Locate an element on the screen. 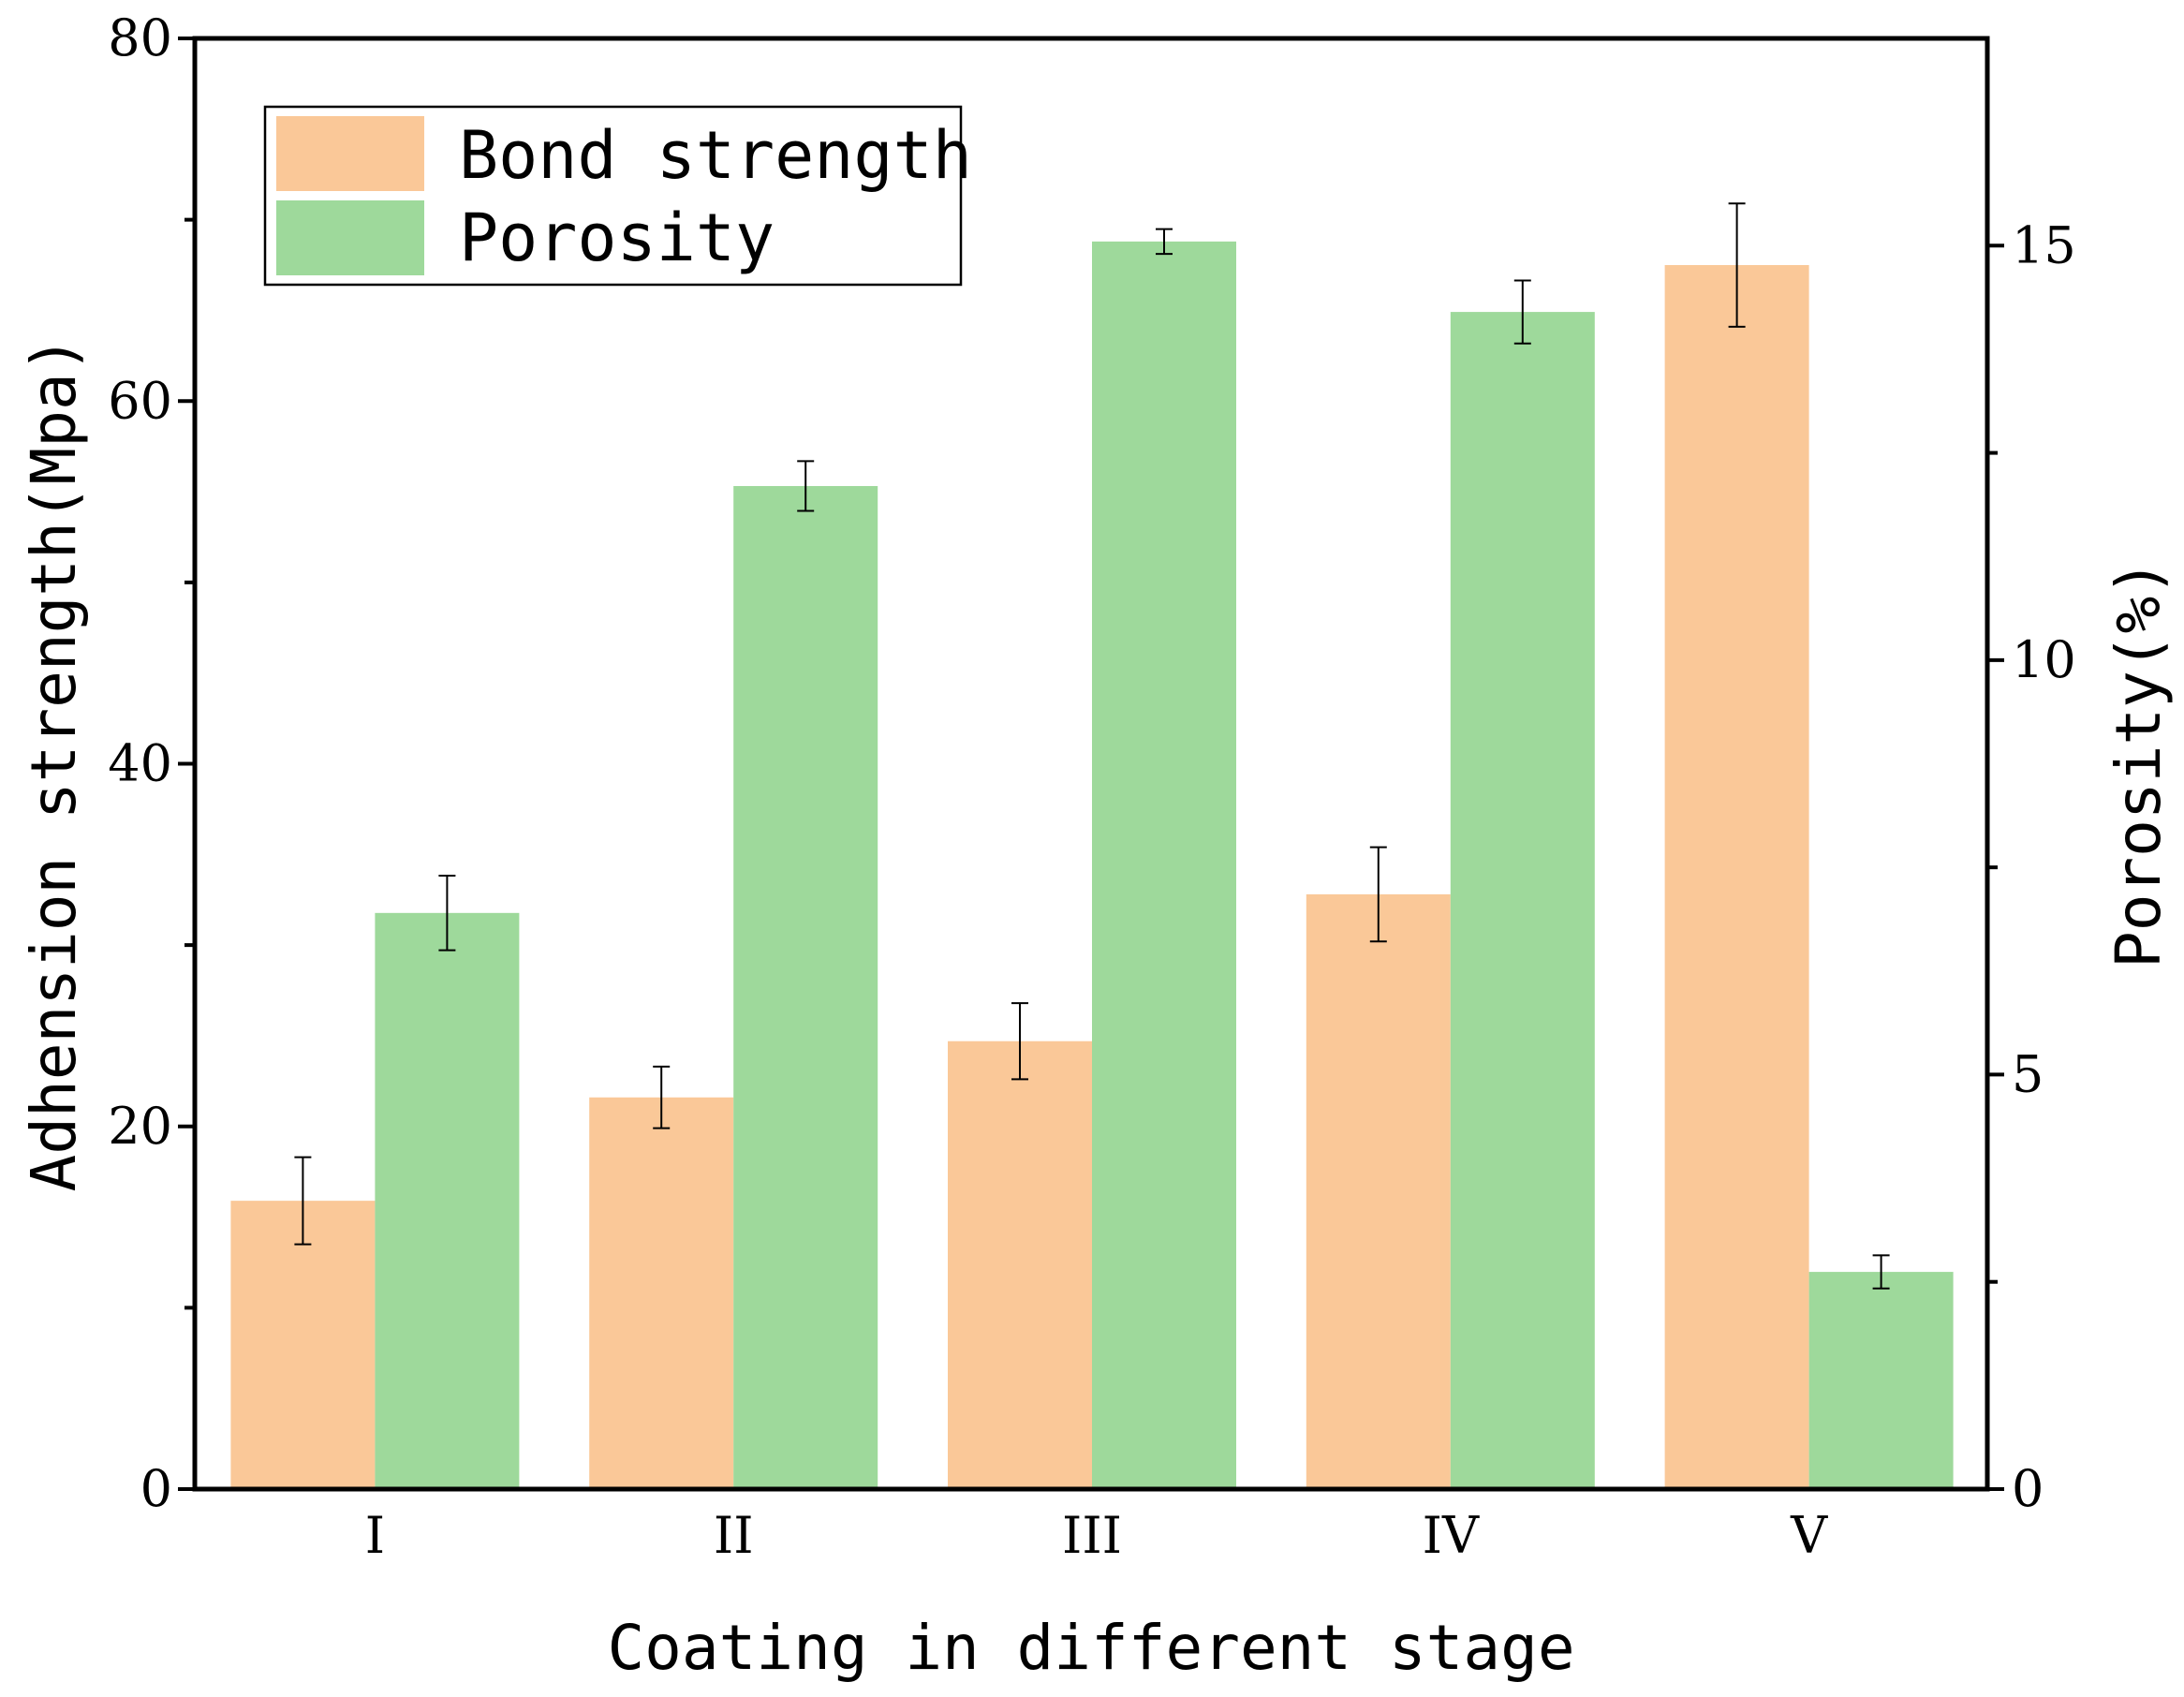 This screenshot has width=2184, height=1697. right-y-axis-title: Porosity(%) is located at coordinates (2139, 763).